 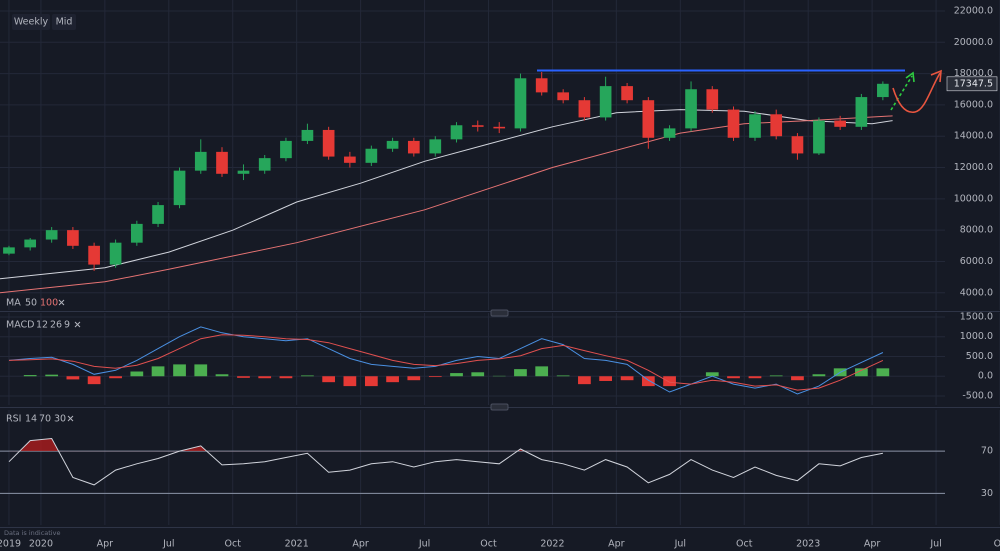 I want to click on x-tick-label: 2022, so click(x=552, y=544).